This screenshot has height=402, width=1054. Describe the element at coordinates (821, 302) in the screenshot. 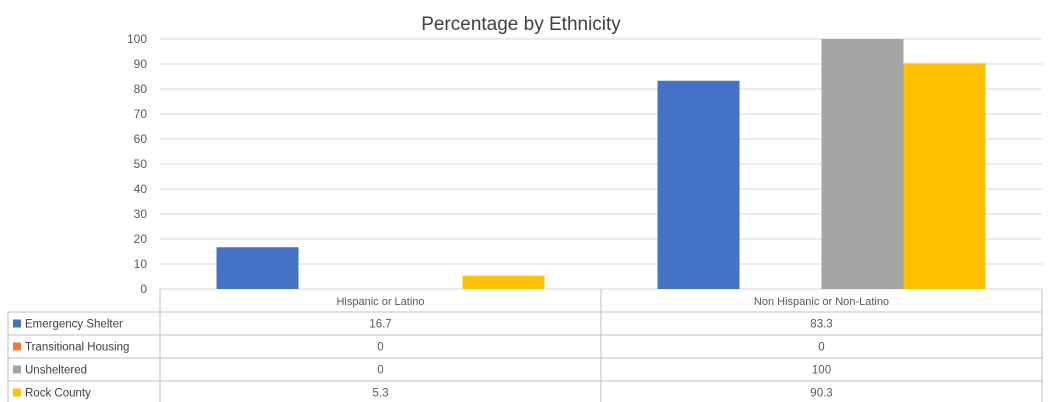

I see `category-label: Non Hispanic or Non-Latino` at that location.